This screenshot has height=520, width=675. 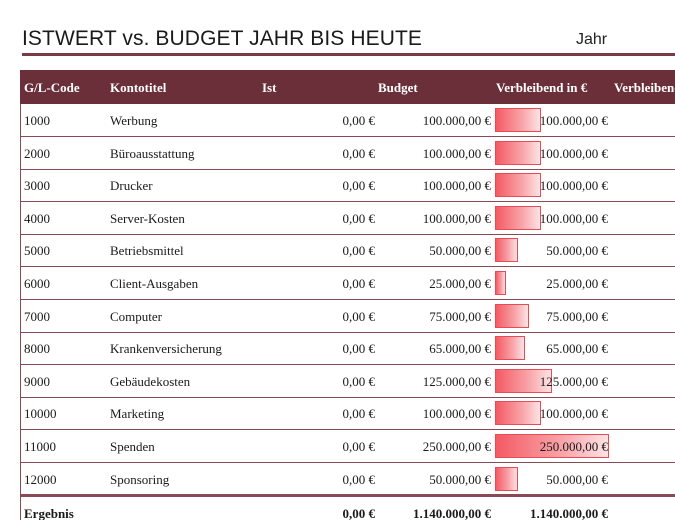 What do you see at coordinates (573, 381) in the screenshot?
I see `cell-remaining: 125.000,00 €` at bounding box center [573, 381].